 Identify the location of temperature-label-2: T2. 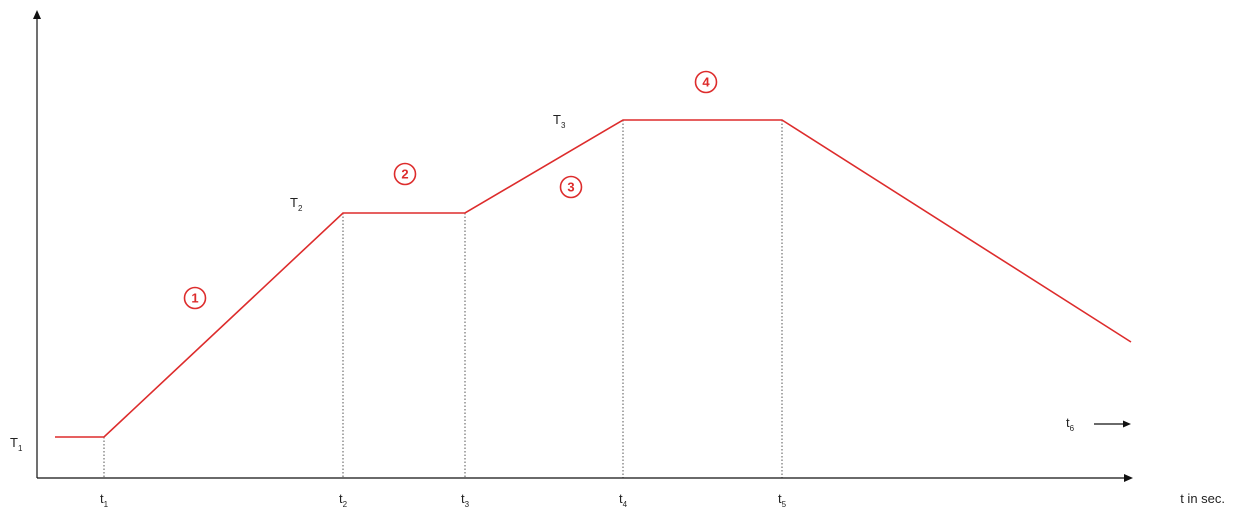
(296, 204).